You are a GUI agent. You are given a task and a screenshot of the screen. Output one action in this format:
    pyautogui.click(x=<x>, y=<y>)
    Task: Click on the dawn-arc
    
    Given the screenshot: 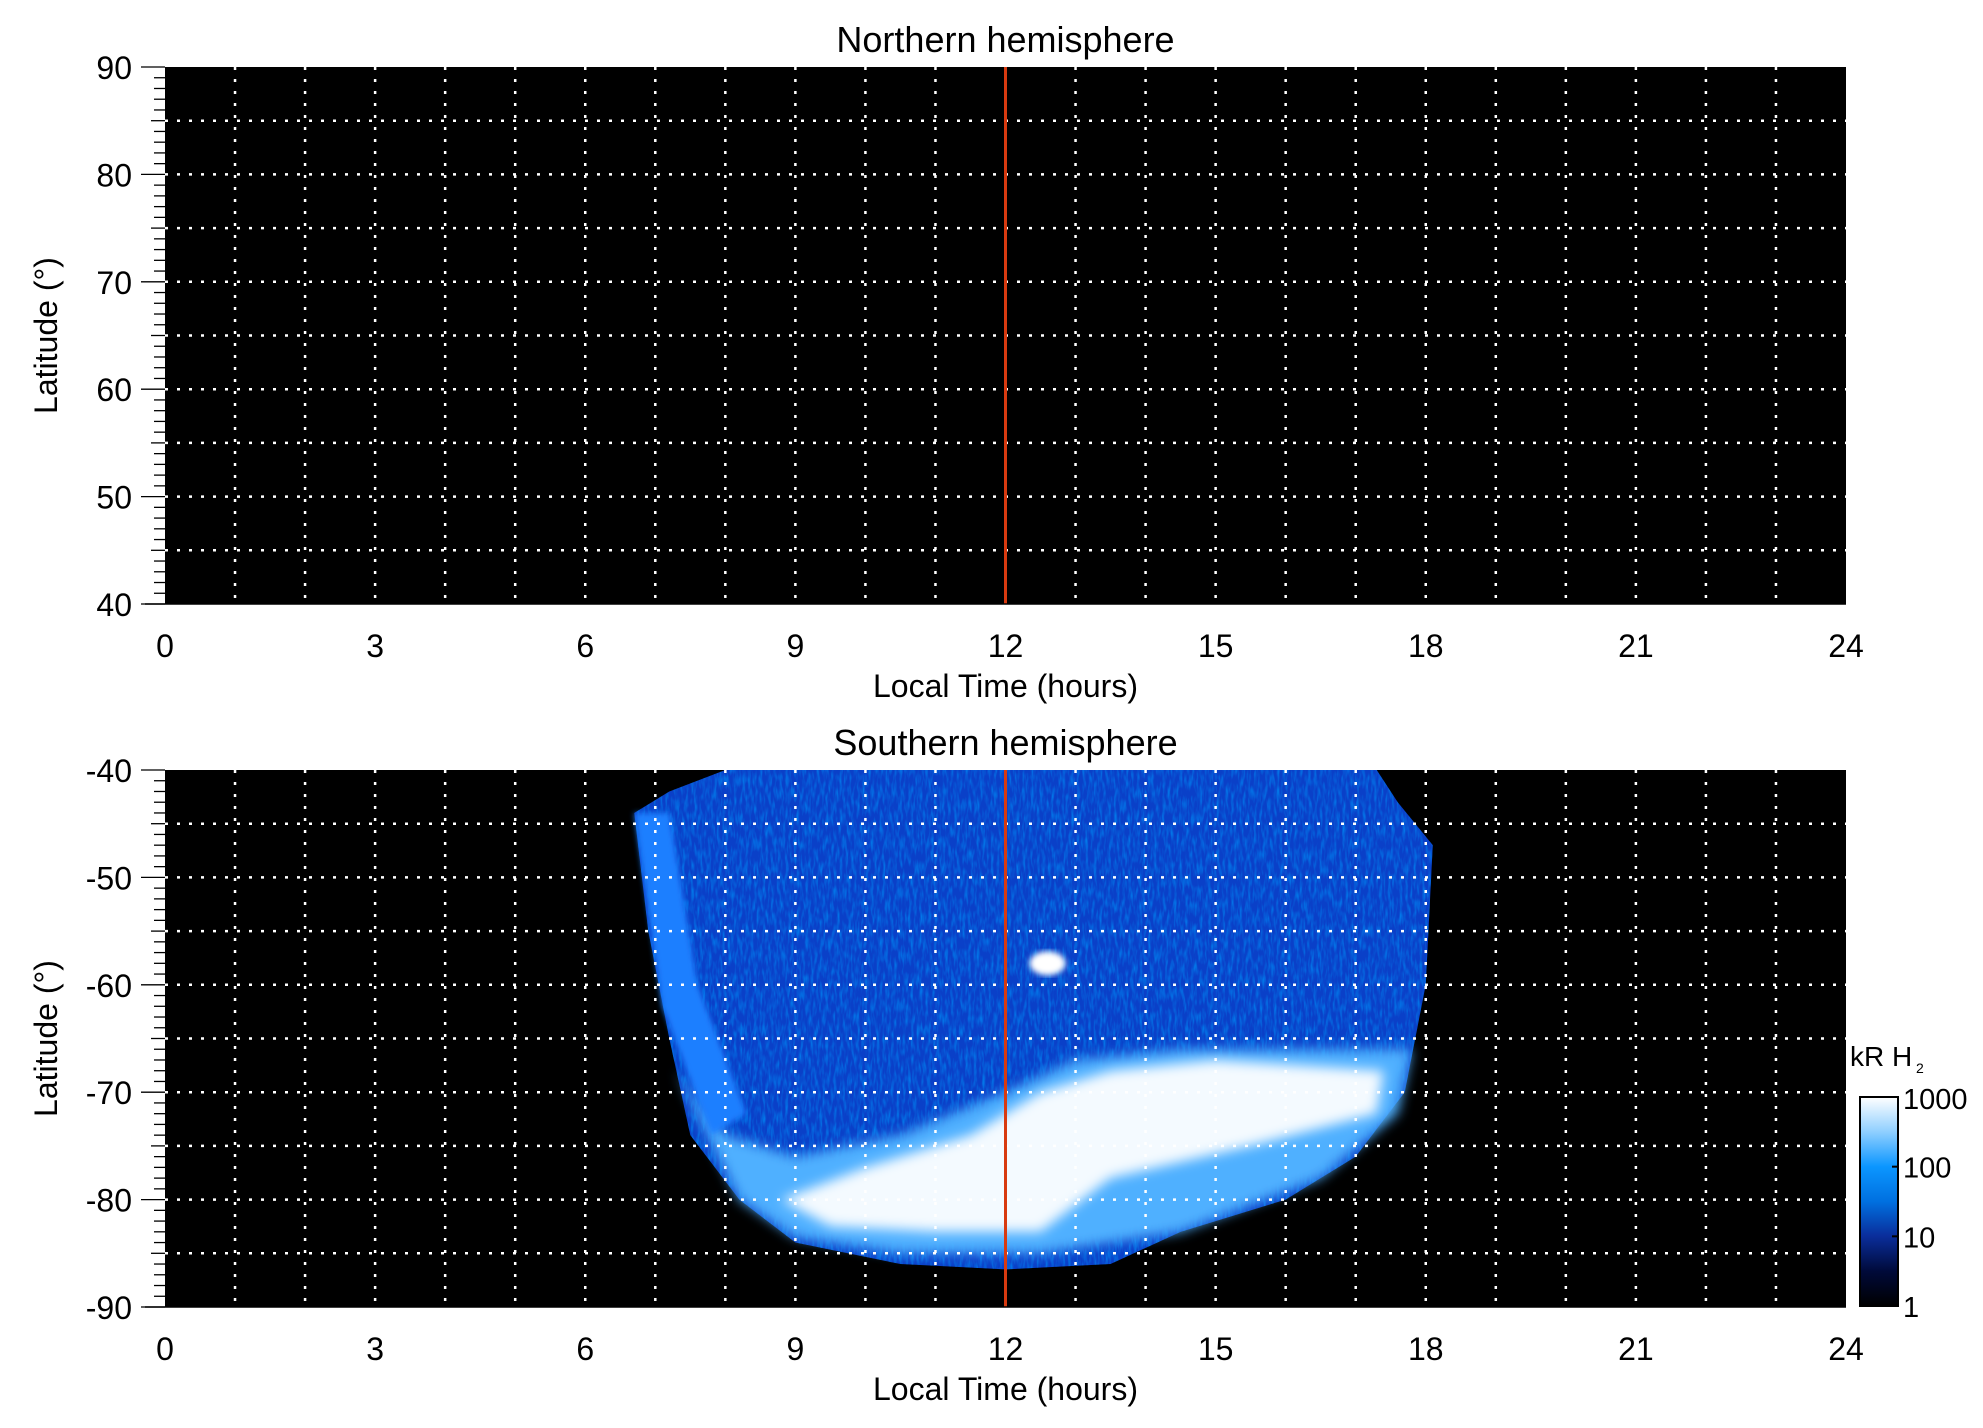 What is the action you would take?
    pyautogui.click(x=690, y=974)
    